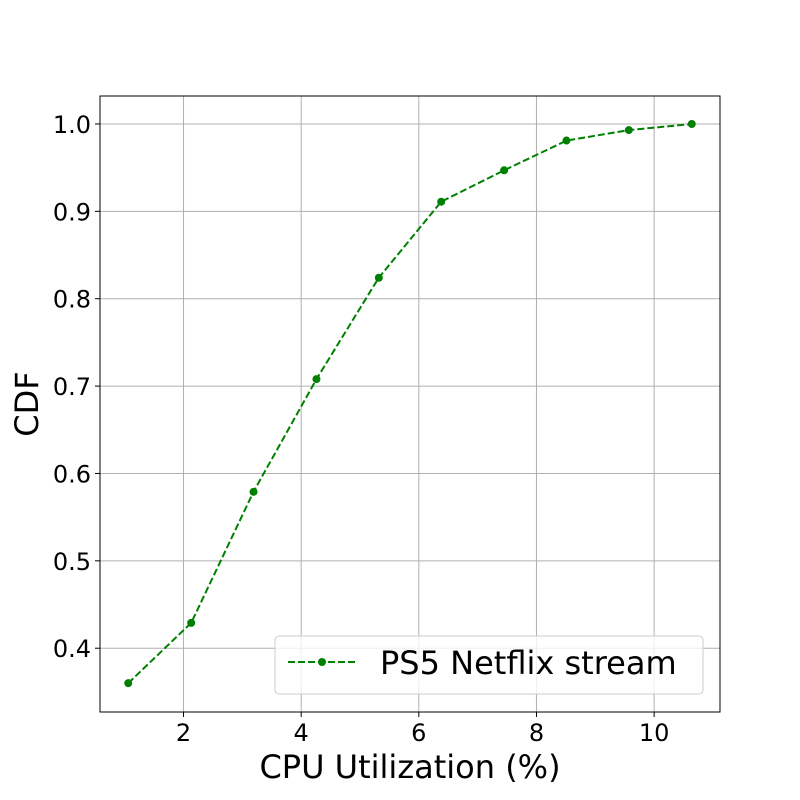  What do you see at coordinates (409, 767) in the screenshot?
I see `x-axis-label: CPU Utilization (%)` at bounding box center [409, 767].